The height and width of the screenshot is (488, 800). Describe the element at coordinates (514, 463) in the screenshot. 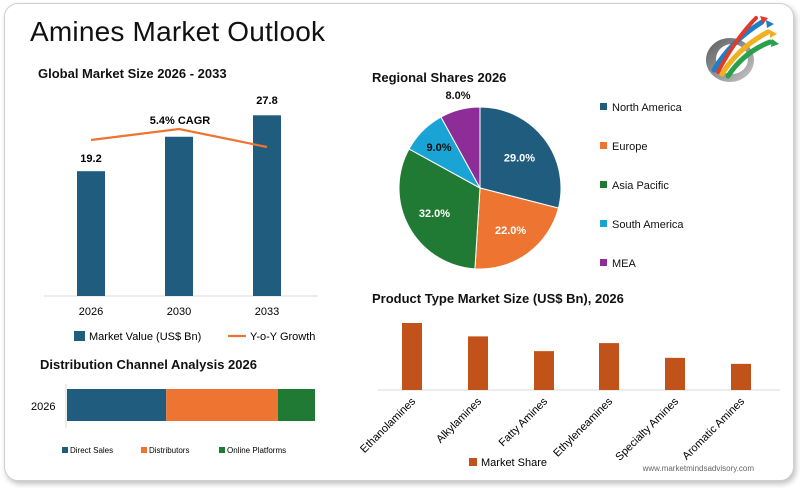

I see `legend-label-market-share: Market Share` at that location.